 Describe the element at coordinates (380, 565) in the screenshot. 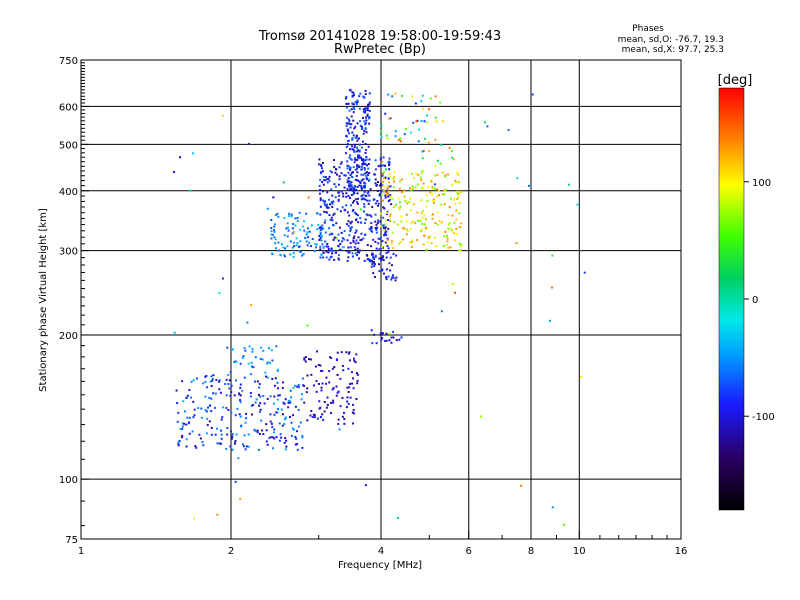

I see `x-axis-label: Frequency [MHz]` at that location.